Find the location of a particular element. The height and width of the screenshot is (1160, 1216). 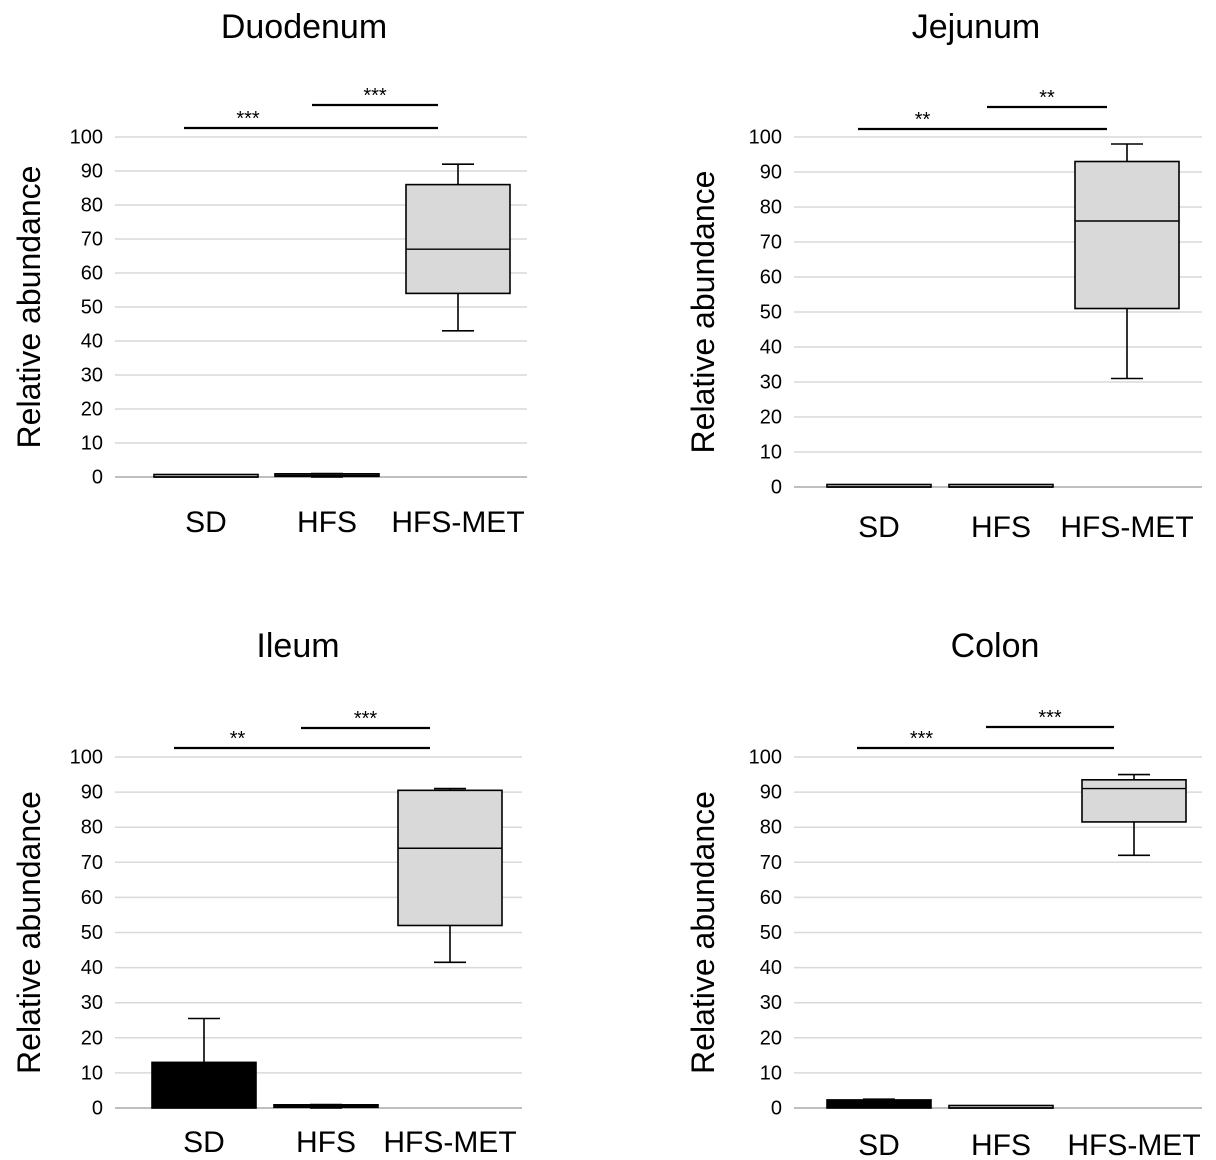

chart-title: Colon is located at coordinates (995, 646).